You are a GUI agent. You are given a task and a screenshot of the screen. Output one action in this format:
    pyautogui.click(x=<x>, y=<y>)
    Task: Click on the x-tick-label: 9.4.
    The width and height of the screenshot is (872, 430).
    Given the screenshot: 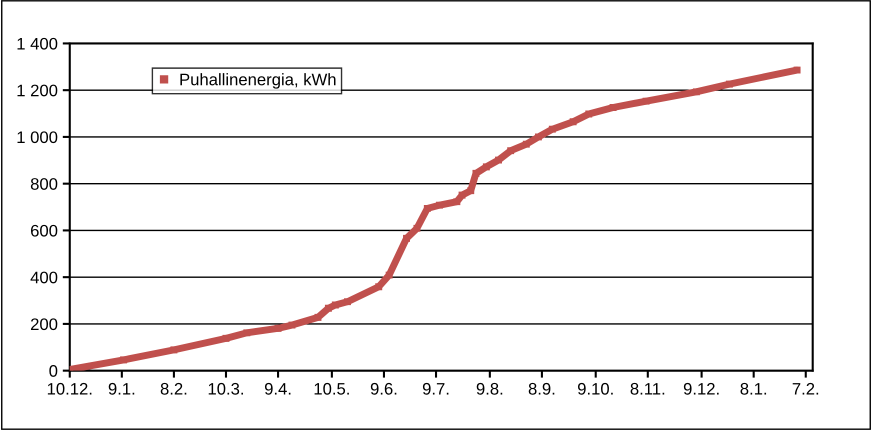 What is the action you would take?
    pyautogui.click(x=277, y=388)
    